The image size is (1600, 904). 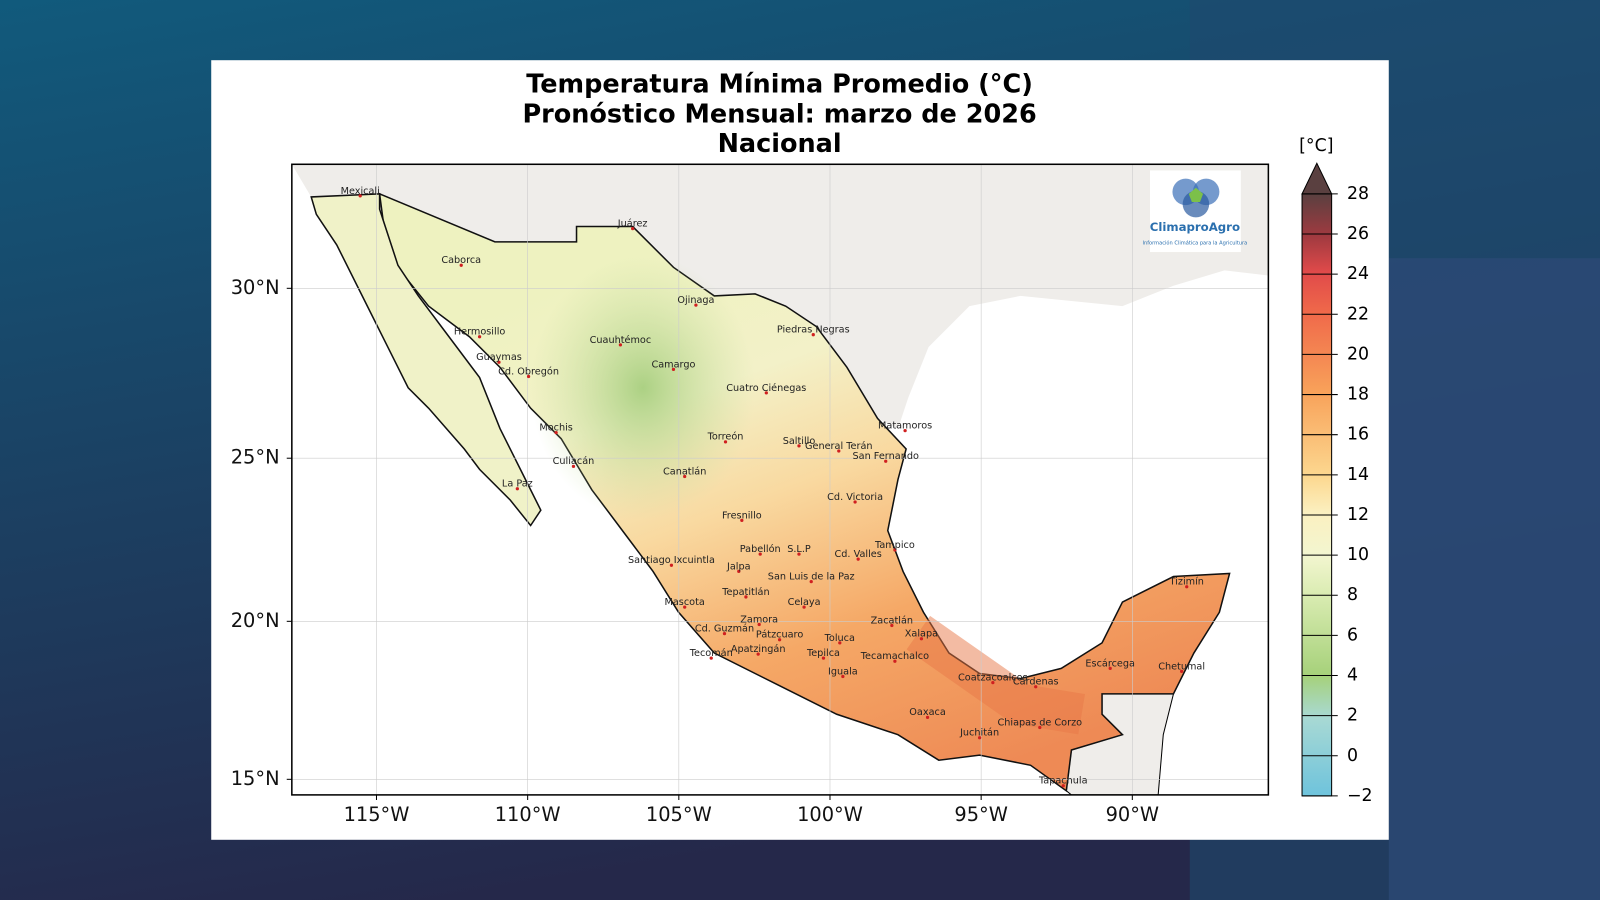 What do you see at coordinates (1186, 582) in the screenshot?
I see `city-label: Tizimín` at bounding box center [1186, 582].